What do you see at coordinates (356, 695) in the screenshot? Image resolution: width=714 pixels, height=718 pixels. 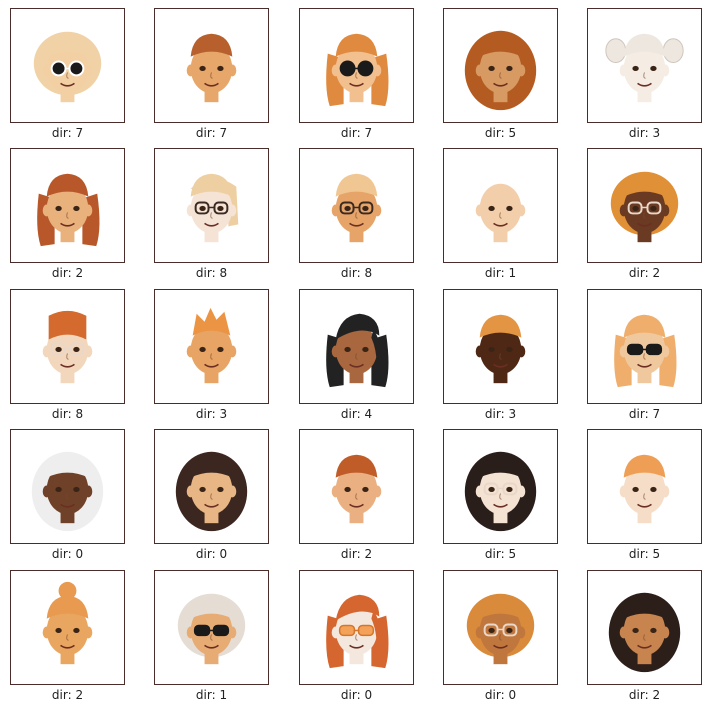 I see `panel-caption: dir: 0` at bounding box center [356, 695].